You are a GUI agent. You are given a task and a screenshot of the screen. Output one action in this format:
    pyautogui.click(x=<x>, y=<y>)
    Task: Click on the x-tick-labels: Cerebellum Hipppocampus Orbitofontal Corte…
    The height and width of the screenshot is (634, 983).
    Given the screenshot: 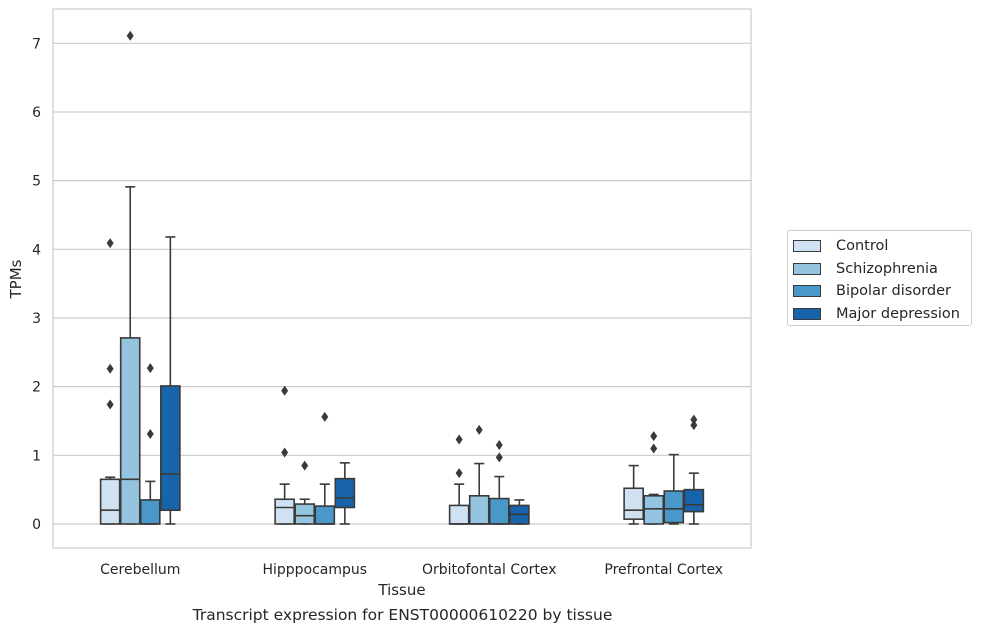 What is the action you would take?
    pyautogui.click(x=411, y=570)
    